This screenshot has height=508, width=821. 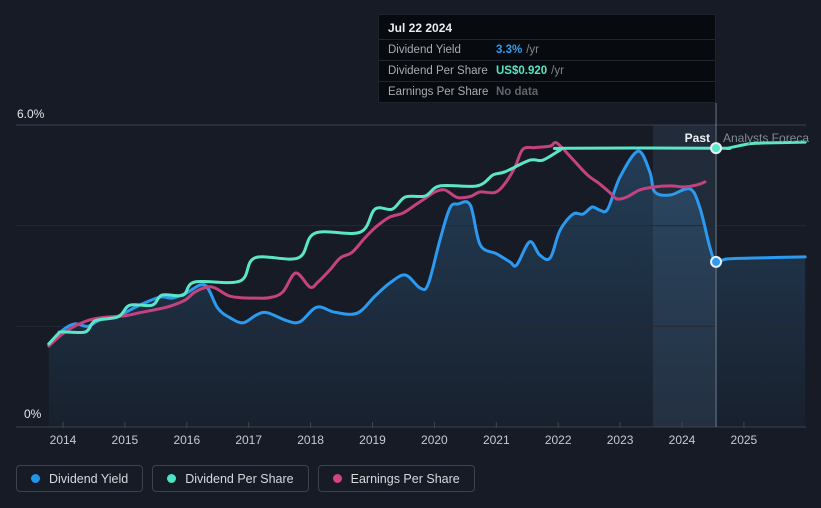 I want to click on dividend-yield-marker, so click(x=716, y=261).